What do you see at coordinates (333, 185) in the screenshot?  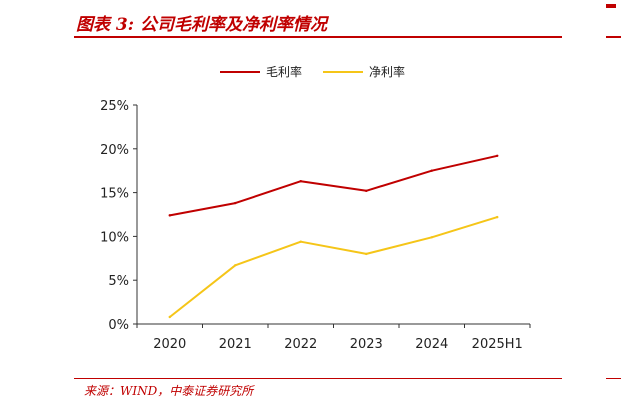 I see `series-line-gross-margin` at bounding box center [333, 185].